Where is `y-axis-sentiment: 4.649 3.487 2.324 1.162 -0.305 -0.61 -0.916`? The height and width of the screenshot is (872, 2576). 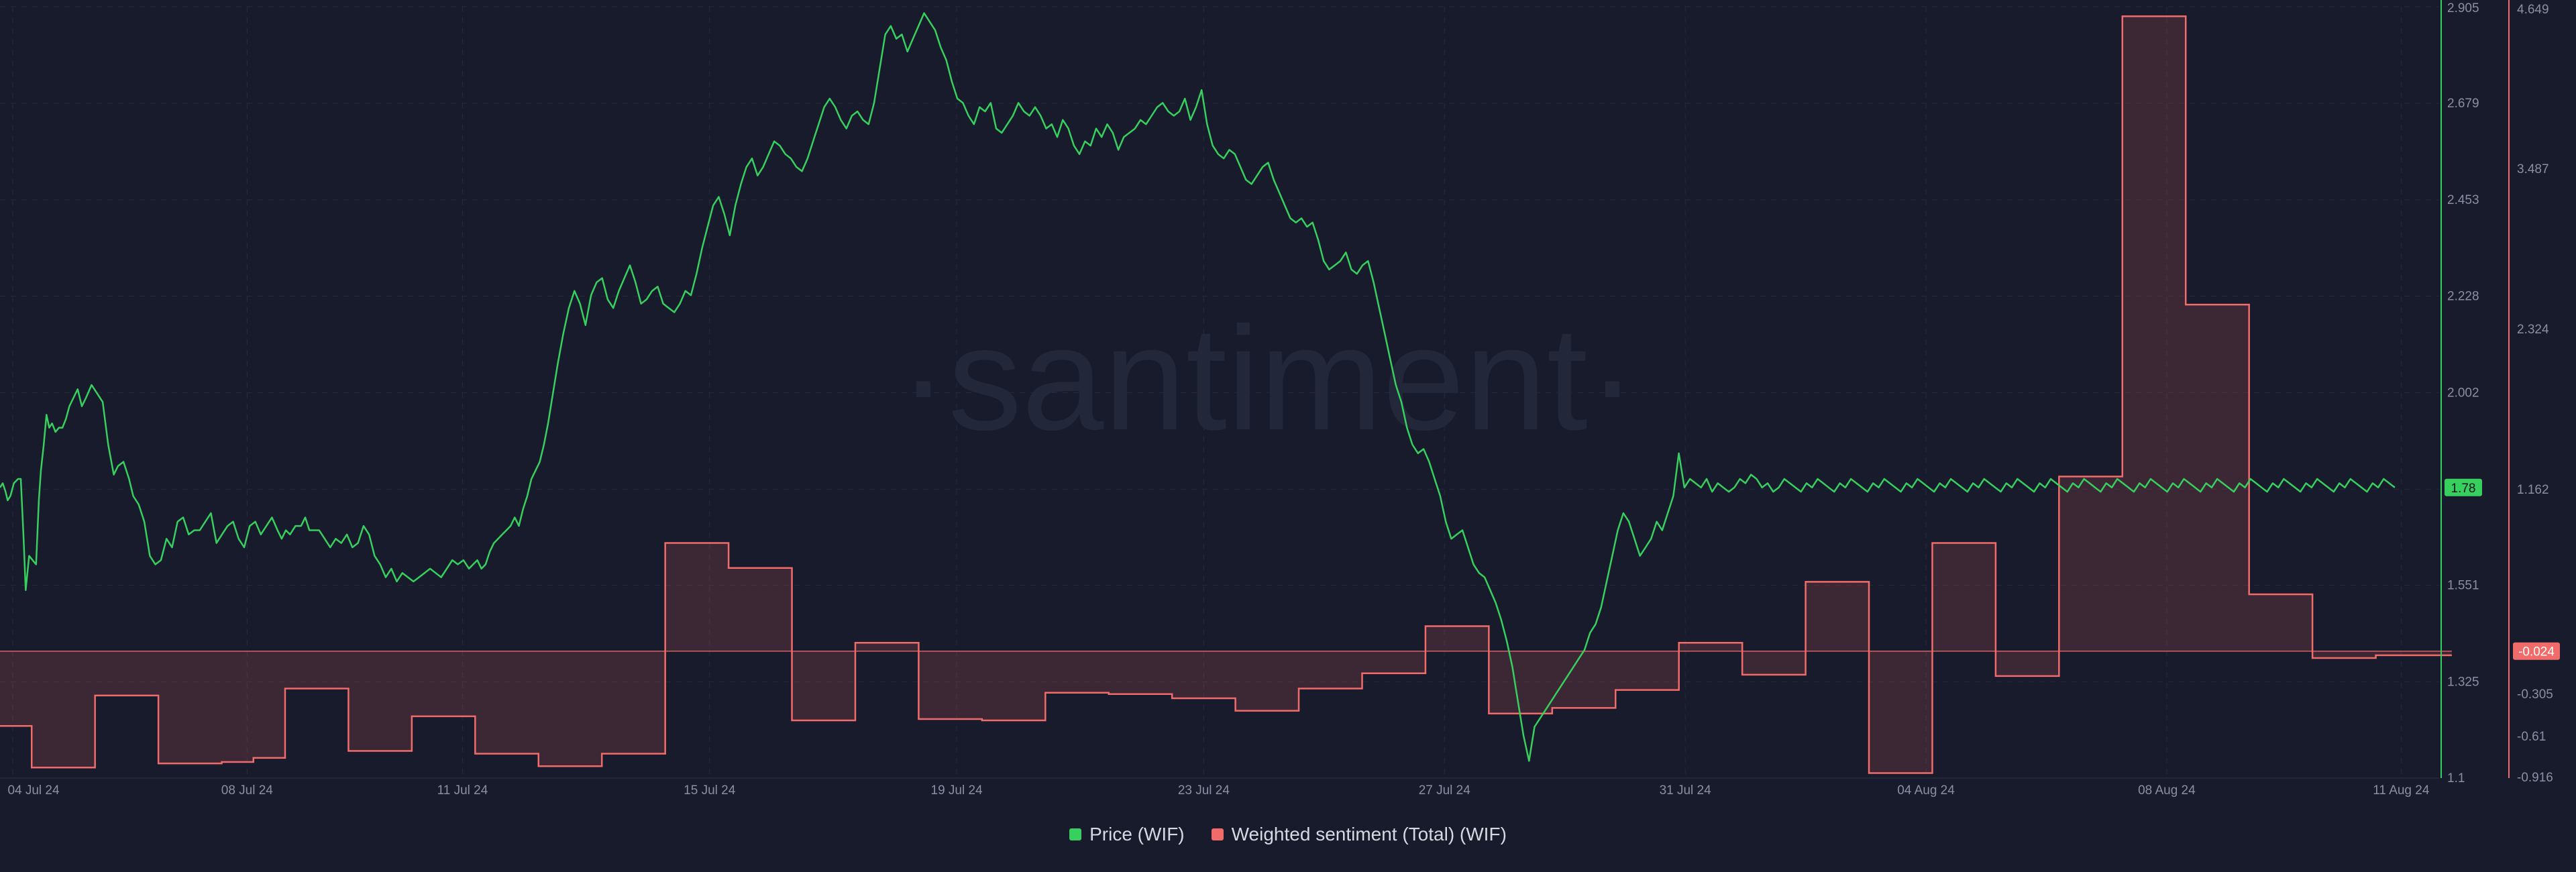
y-axis-sentiment: 4.649 3.487 2.324 1.162 -0.305 -0.61 -0.916 is located at coordinates (2535, 394).